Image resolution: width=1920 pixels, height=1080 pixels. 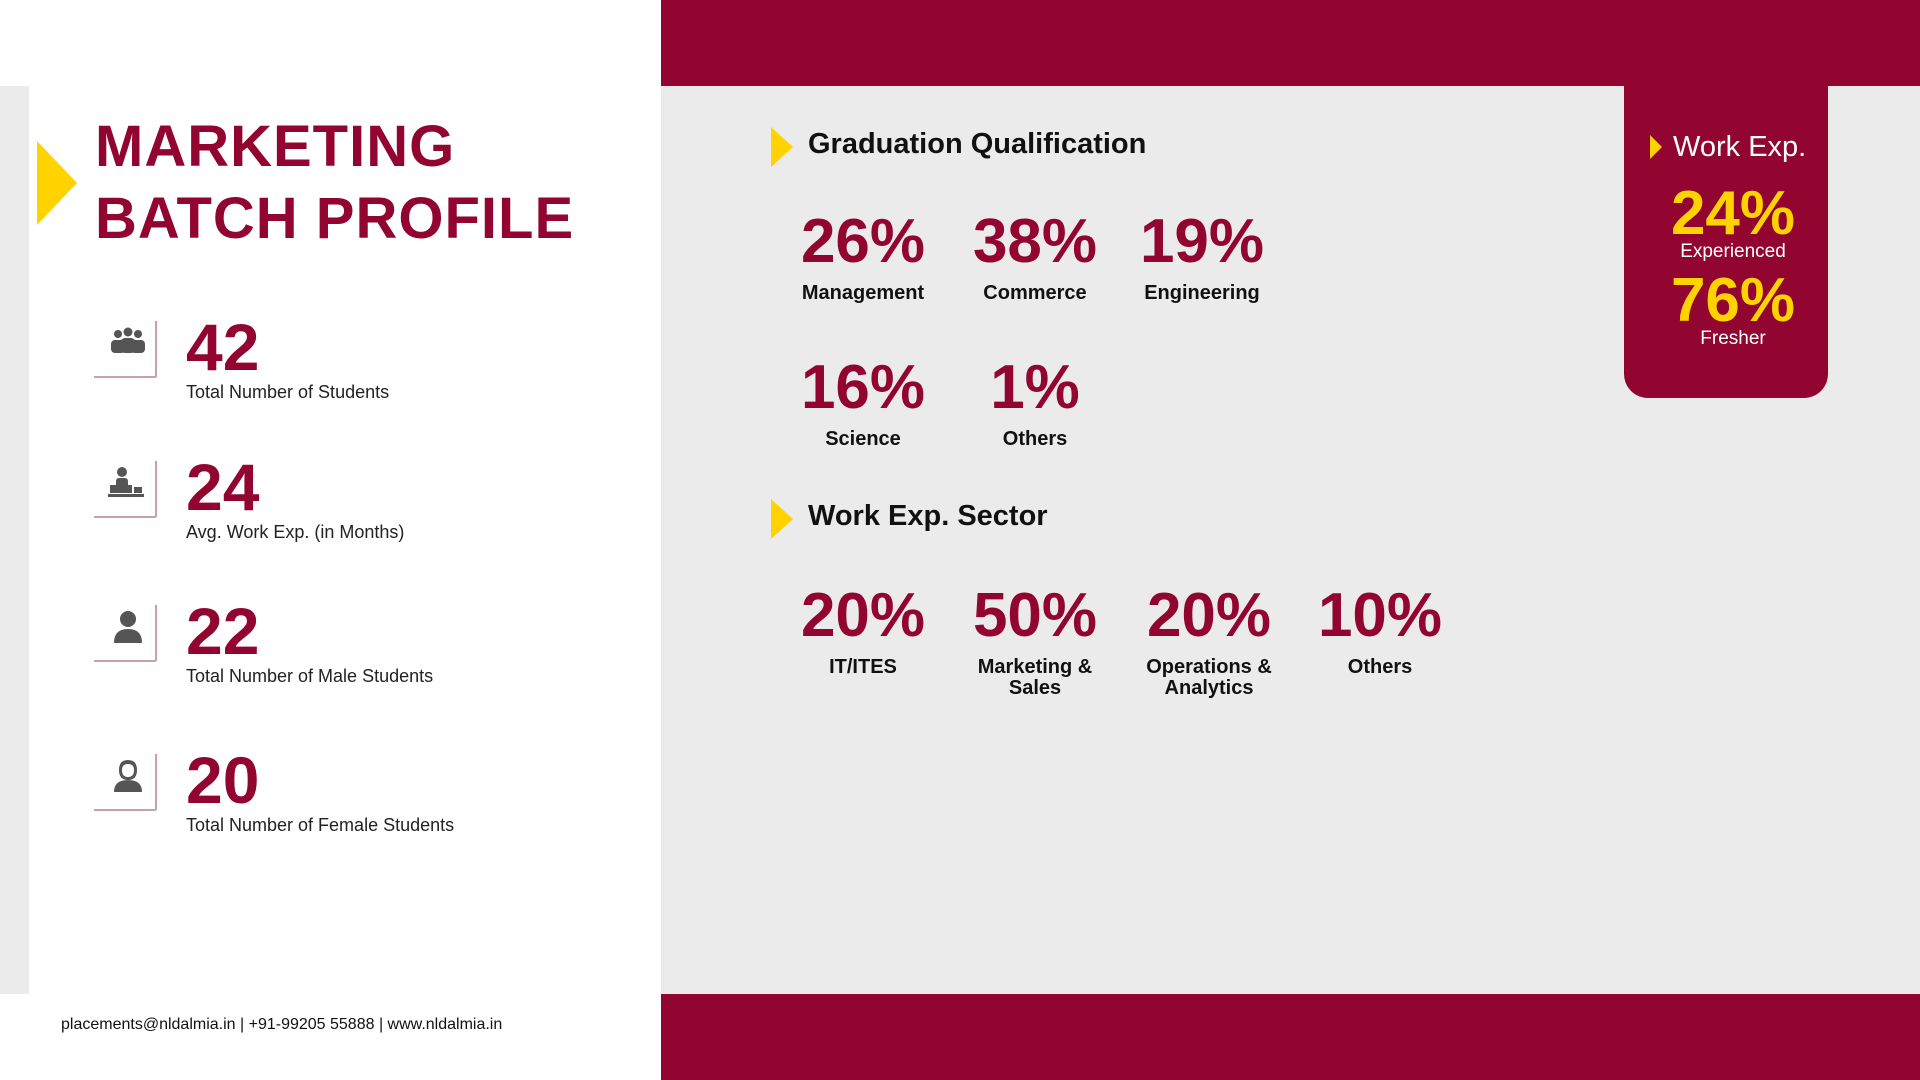 What do you see at coordinates (310, 676) in the screenshot?
I see `stat-label: Total Number of Male Students` at bounding box center [310, 676].